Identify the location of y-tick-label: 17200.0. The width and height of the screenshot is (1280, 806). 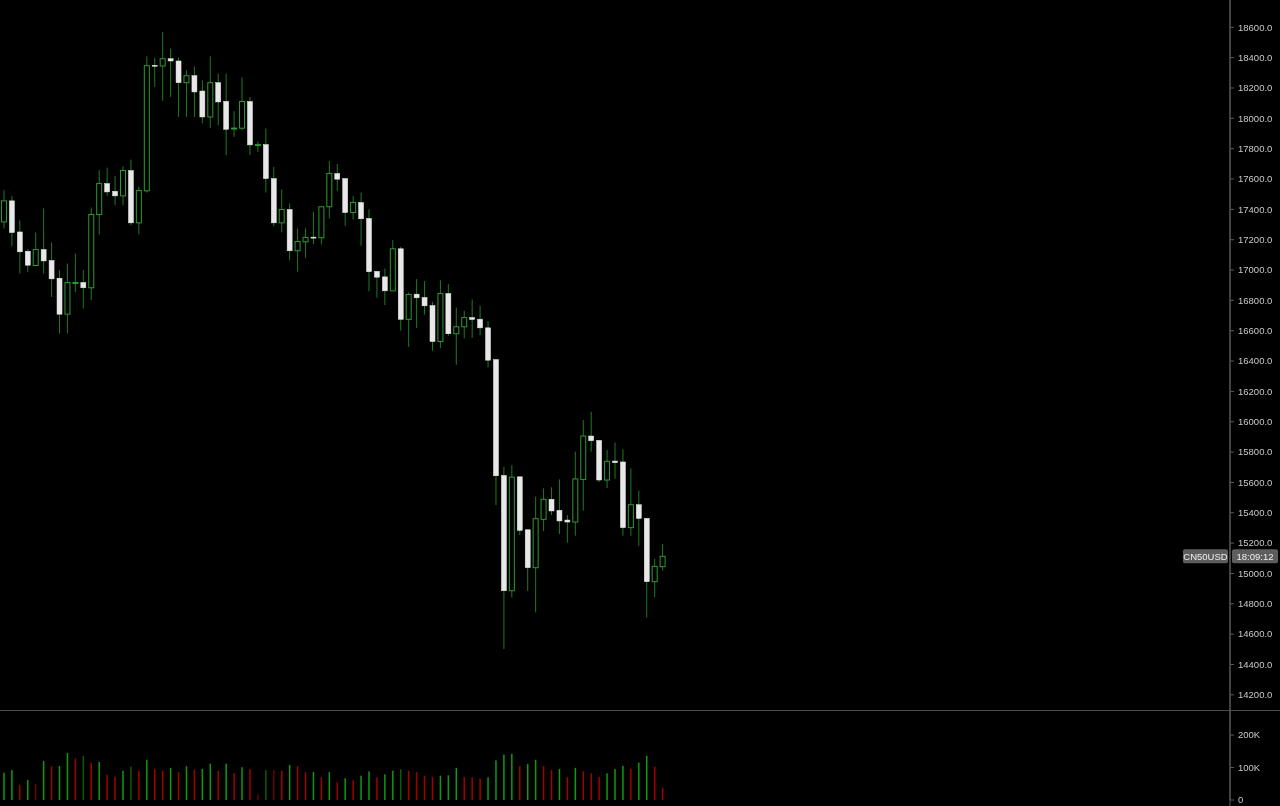
(1255, 240).